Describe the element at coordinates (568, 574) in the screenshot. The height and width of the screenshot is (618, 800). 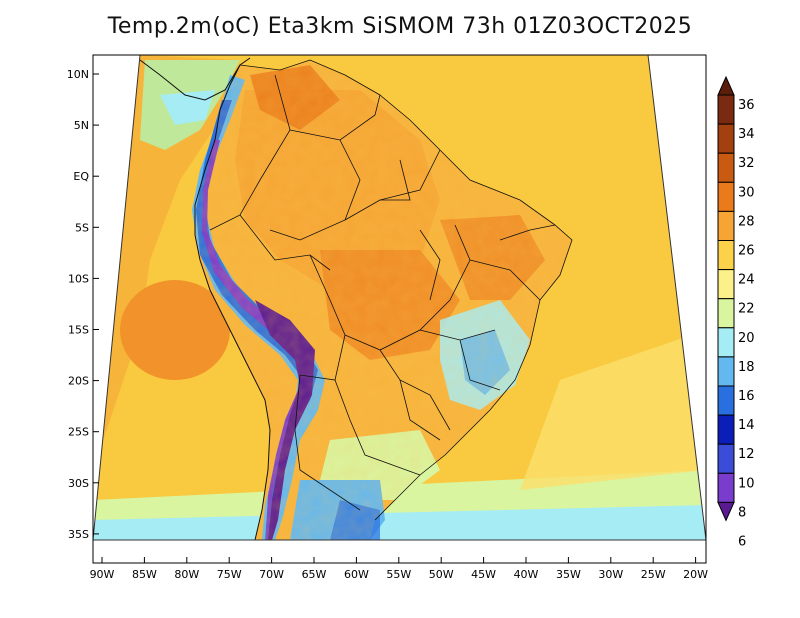
I see `longitude-label: 35W` at that location.